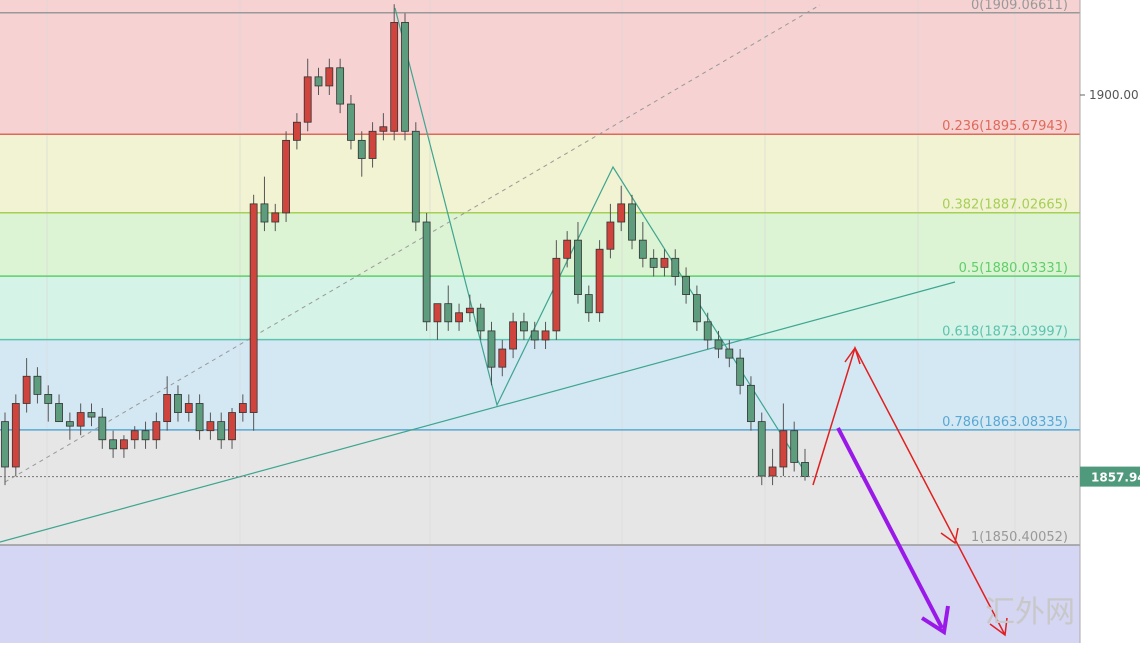 The image size is (1140, 647). What do you see at coordinates (1005, 205) in the screenshot?
I see `fib-label: 0.382(1887.02665)` at bounding box center [1005, 205].